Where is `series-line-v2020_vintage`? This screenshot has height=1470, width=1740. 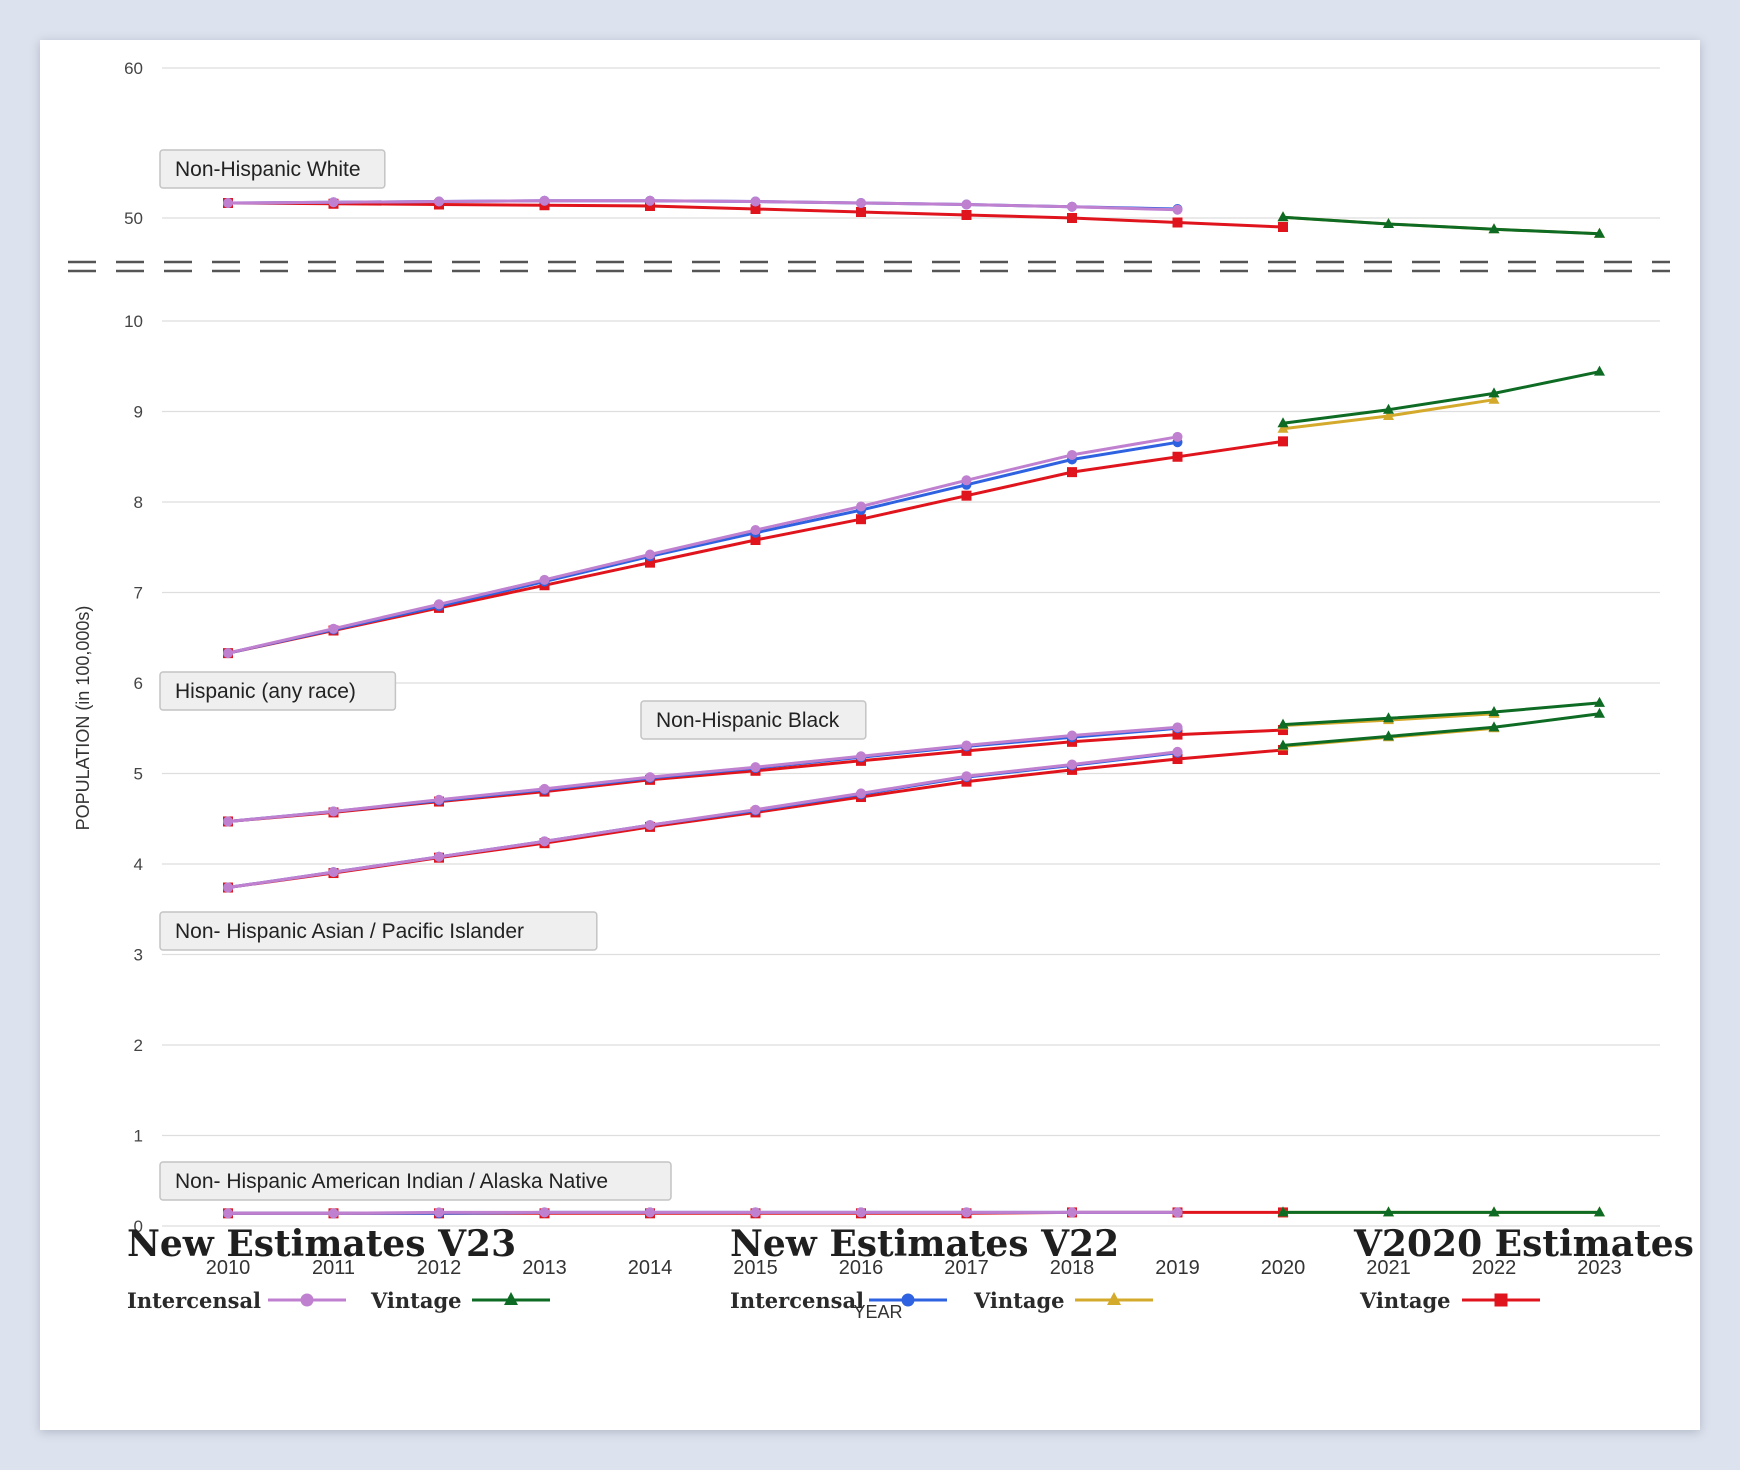
series-line-v2020_vintage is located at coordinates (755, 547).